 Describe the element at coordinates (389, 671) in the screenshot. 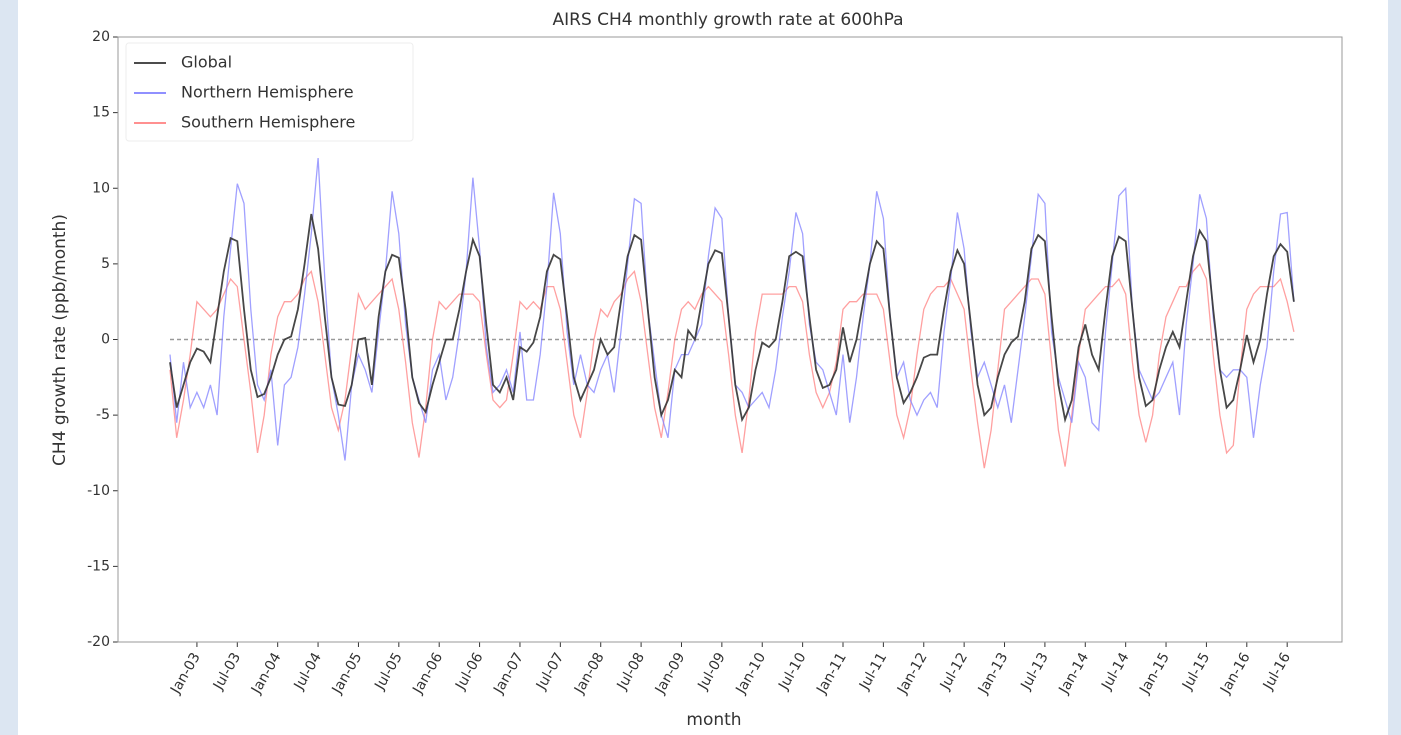

I see `x-tick-label: Jul-05` at that location.